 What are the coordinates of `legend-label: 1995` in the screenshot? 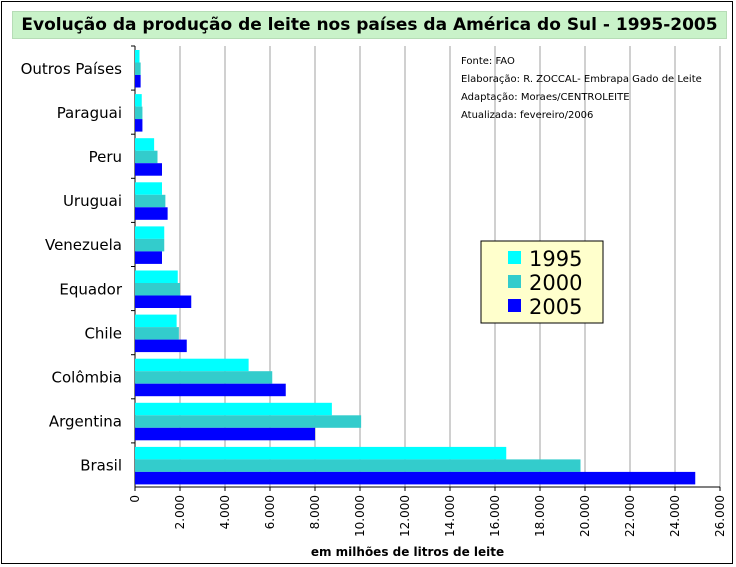 It's located at (555, 259).